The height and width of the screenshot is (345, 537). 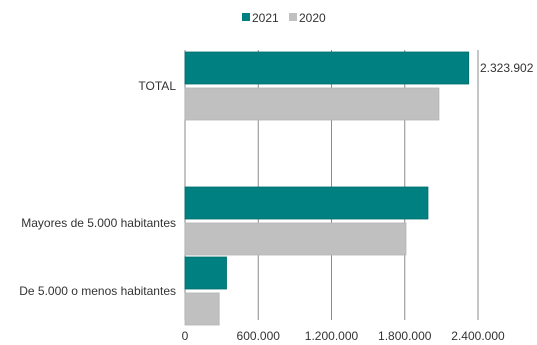 I want to click on legend: 2021 2020, so click(x=284, y=18).